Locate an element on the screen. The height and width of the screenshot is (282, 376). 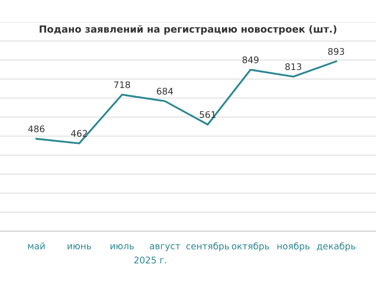
x-tick-label: октябрь is located at coordinates (251, 247).